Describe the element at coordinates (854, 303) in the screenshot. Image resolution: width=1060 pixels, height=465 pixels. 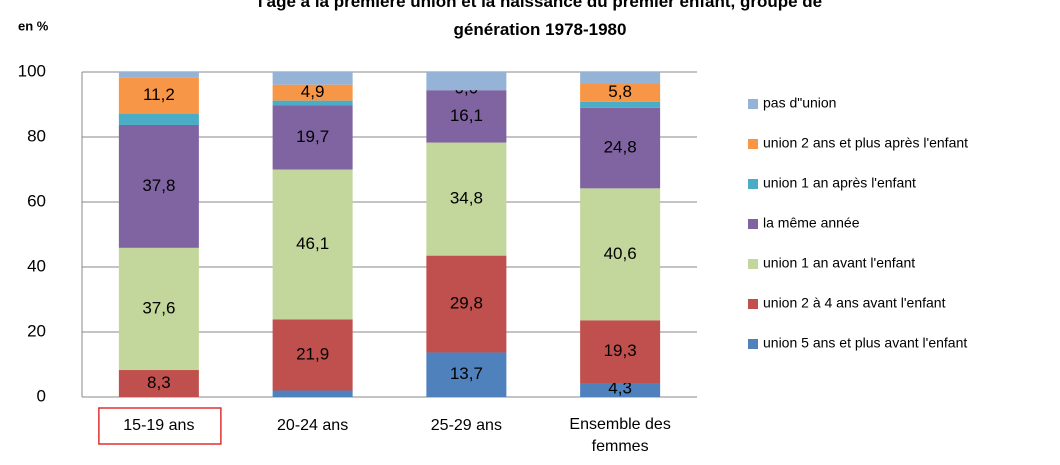
I see `legend-label: union 2 à 4 ans avant l'enfant` at that location.